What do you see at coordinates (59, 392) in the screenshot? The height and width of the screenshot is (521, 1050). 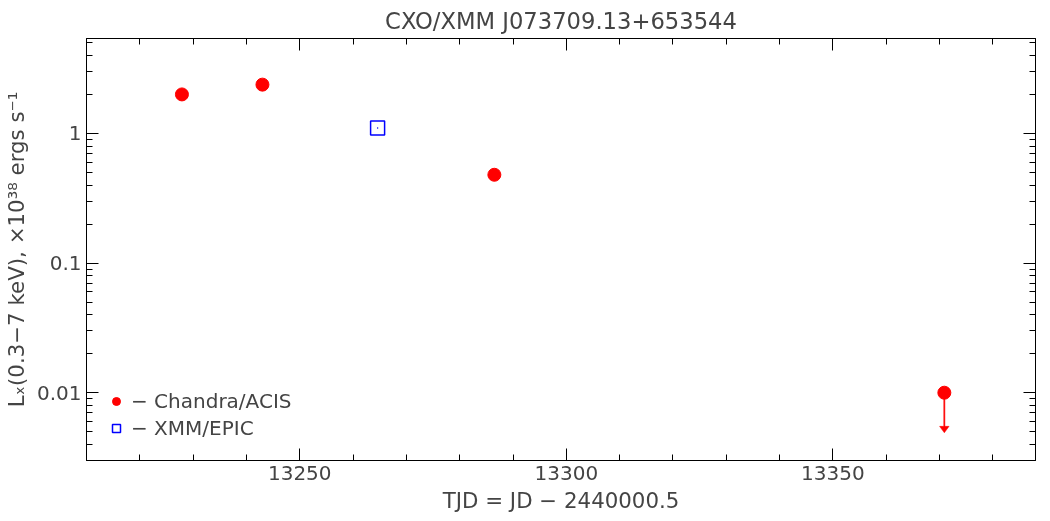 I see `y-tick-label: 0.01` at bounding box center [59, 392].